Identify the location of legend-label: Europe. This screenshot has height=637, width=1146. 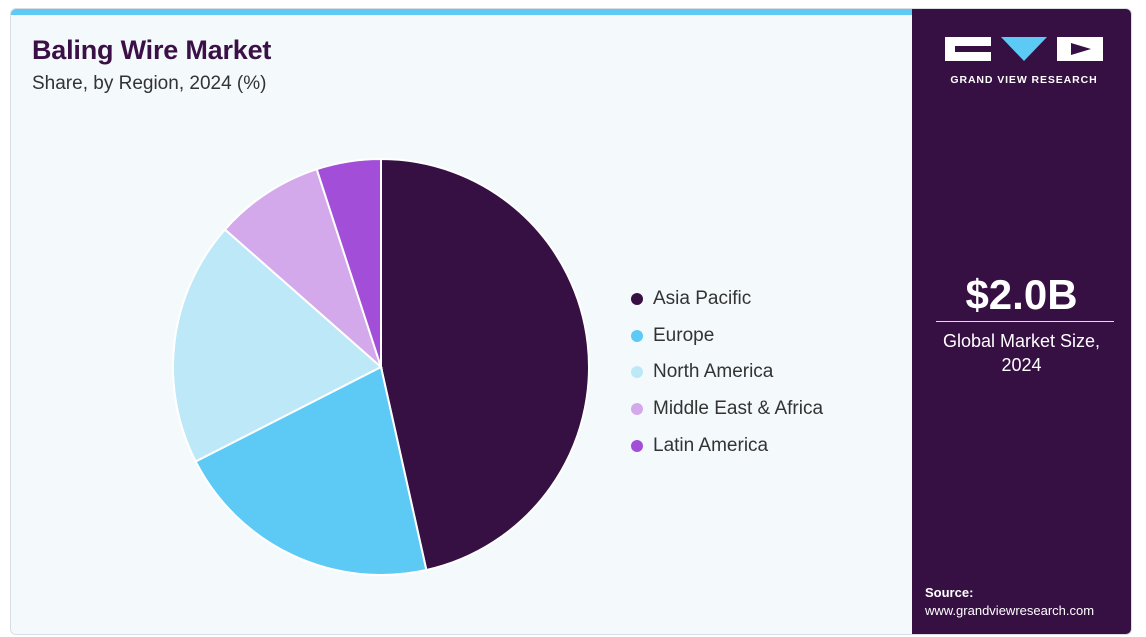
(684, 335).